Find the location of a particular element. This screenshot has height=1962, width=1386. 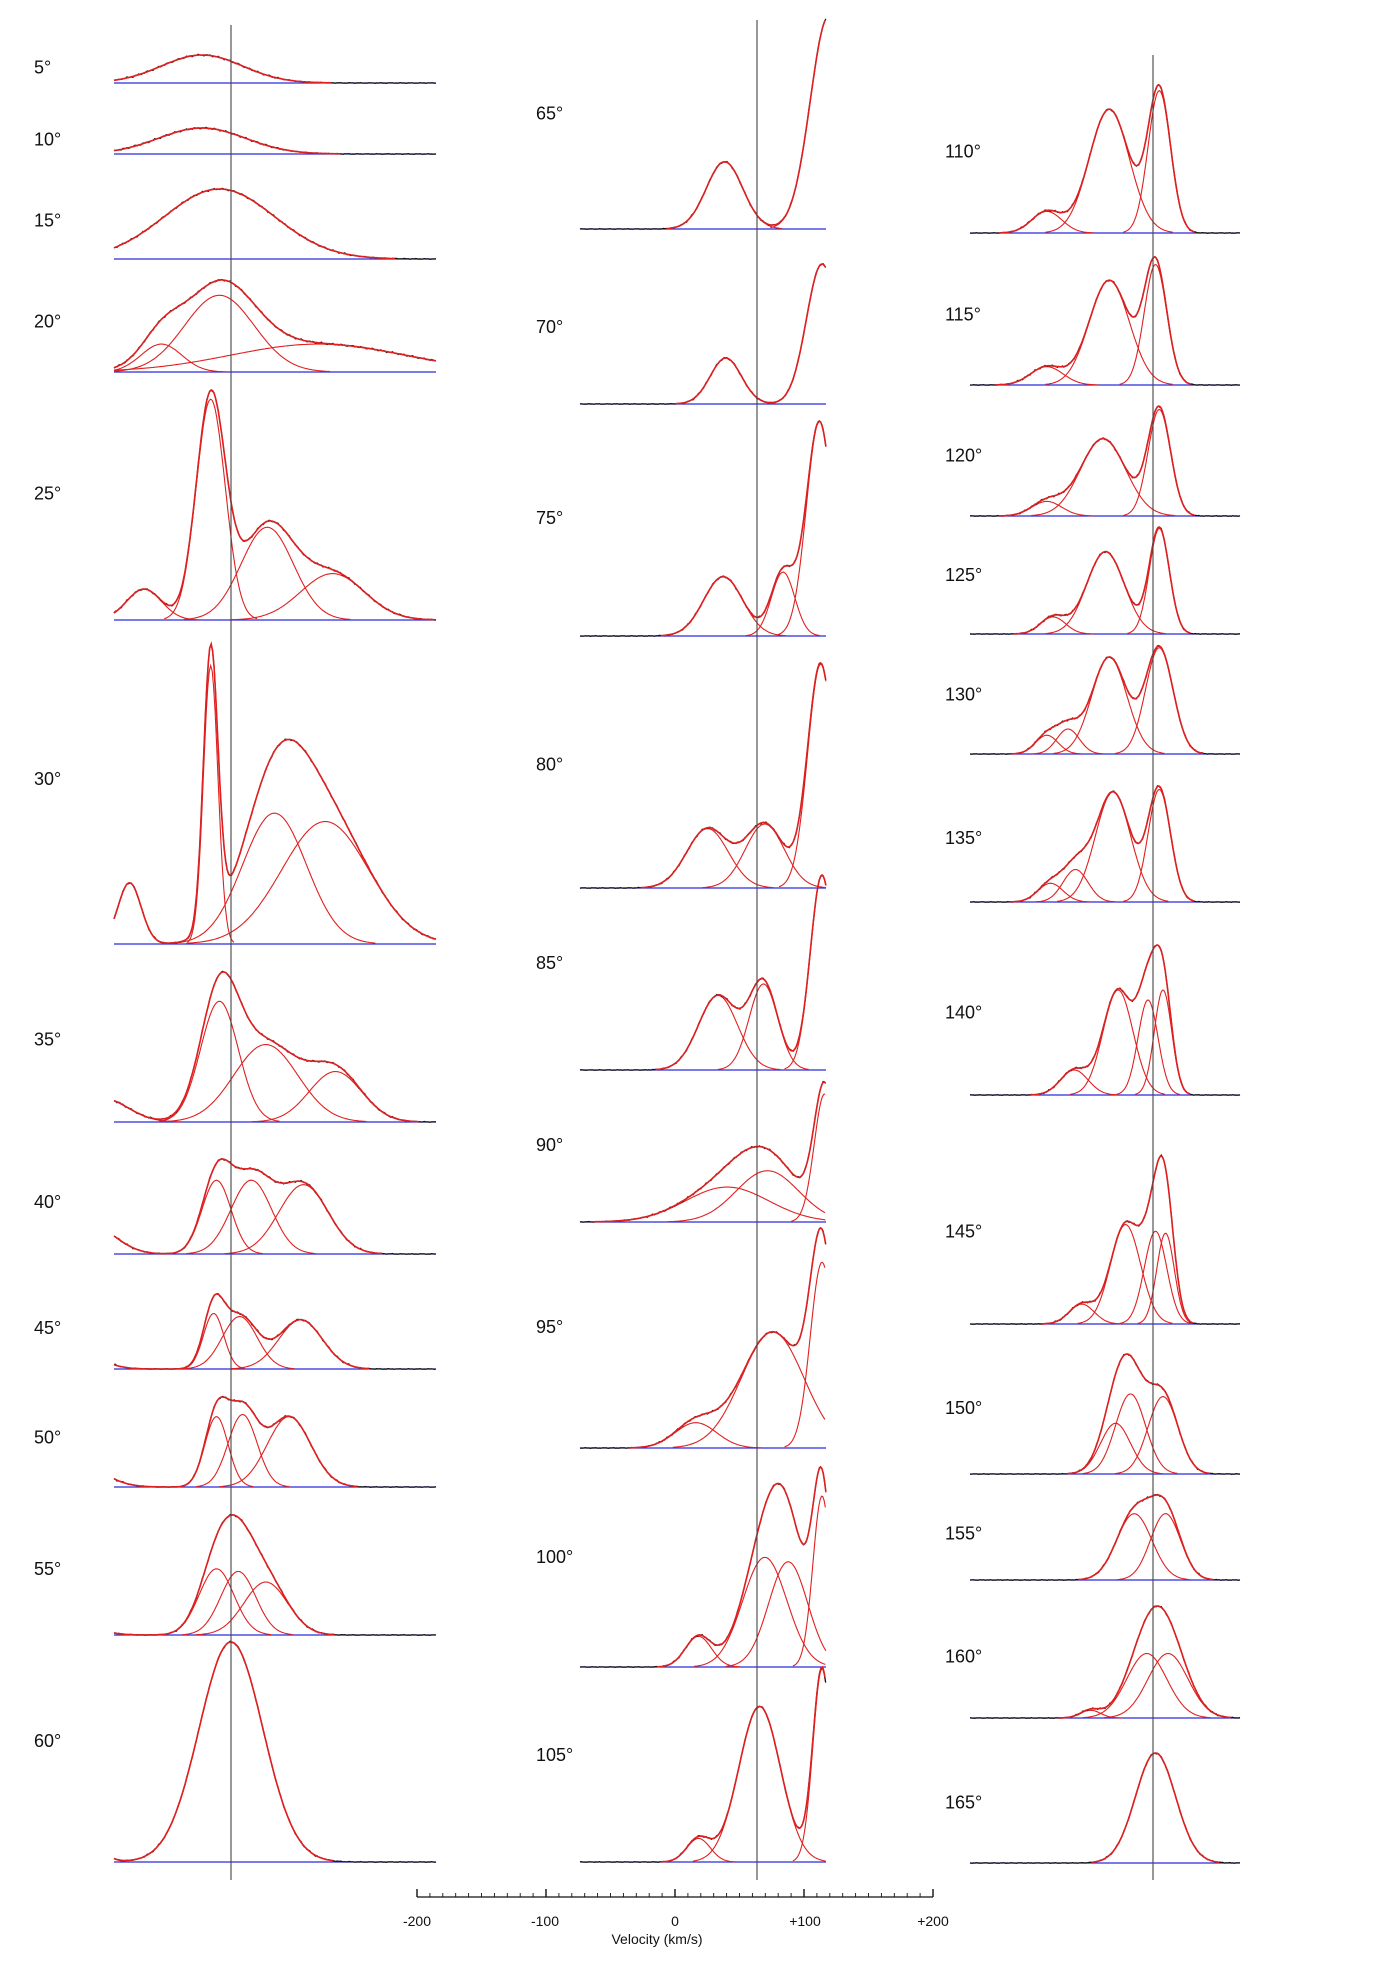

profile-panel: 30° is located at coordinates (235, 793).